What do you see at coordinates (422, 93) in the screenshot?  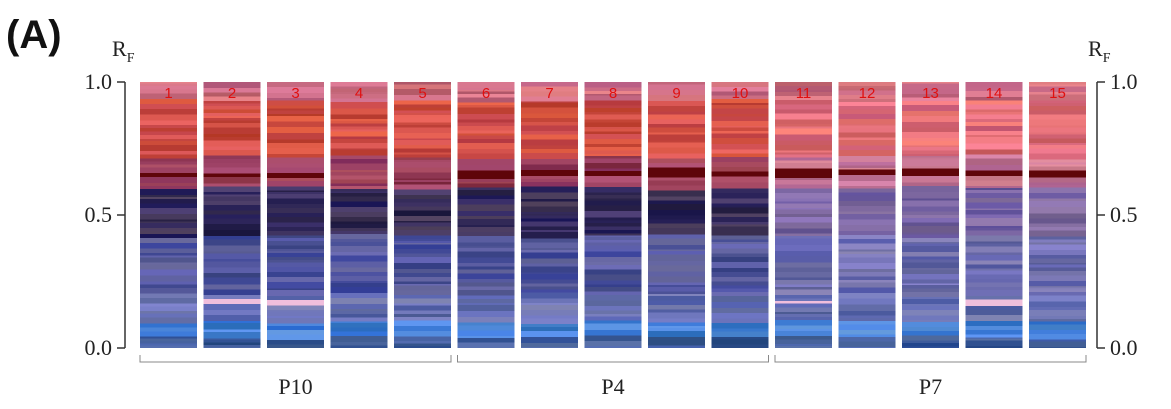 I see `lane-number: 5` at bounding box center [422, 93].